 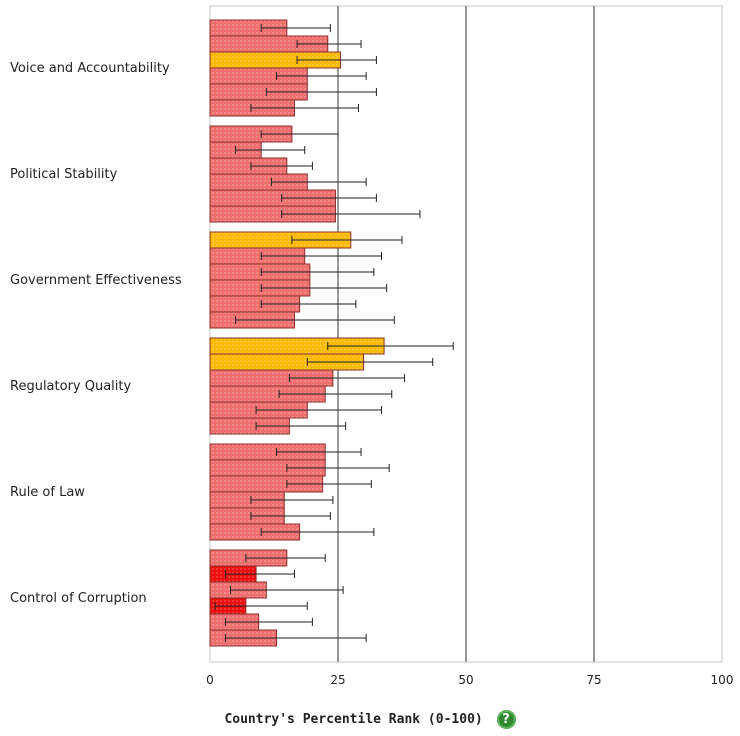 I want to click on x-tick-label-75: 75, so click(x=593, y=680).